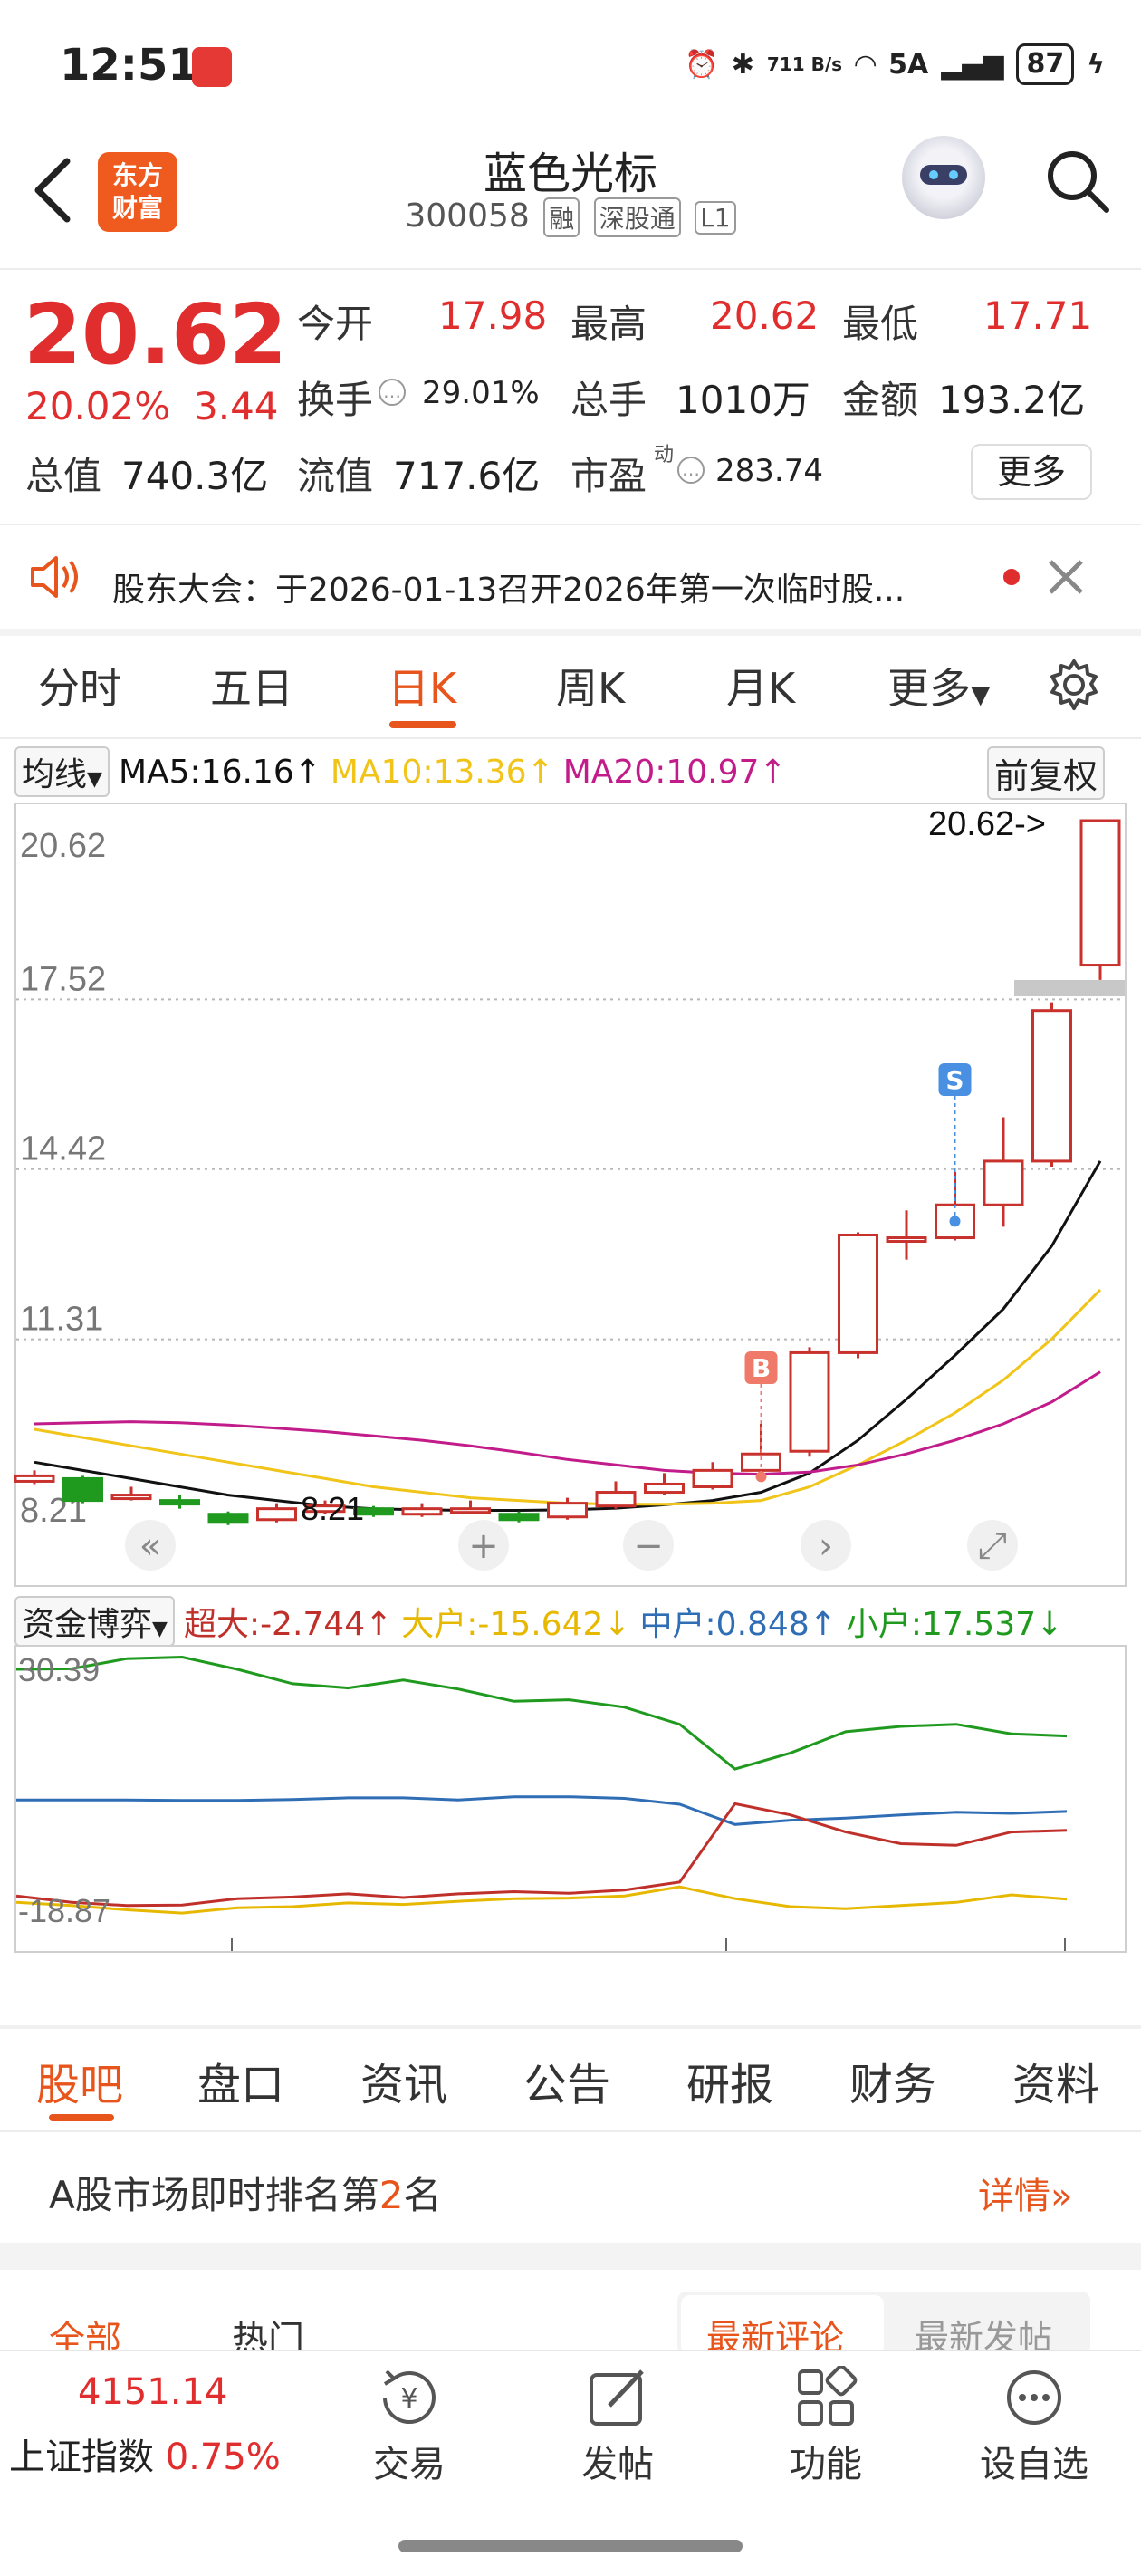 The image size is (1141, 2576). I want to click on date-axis-label: 20260112, so click(965, 1949).